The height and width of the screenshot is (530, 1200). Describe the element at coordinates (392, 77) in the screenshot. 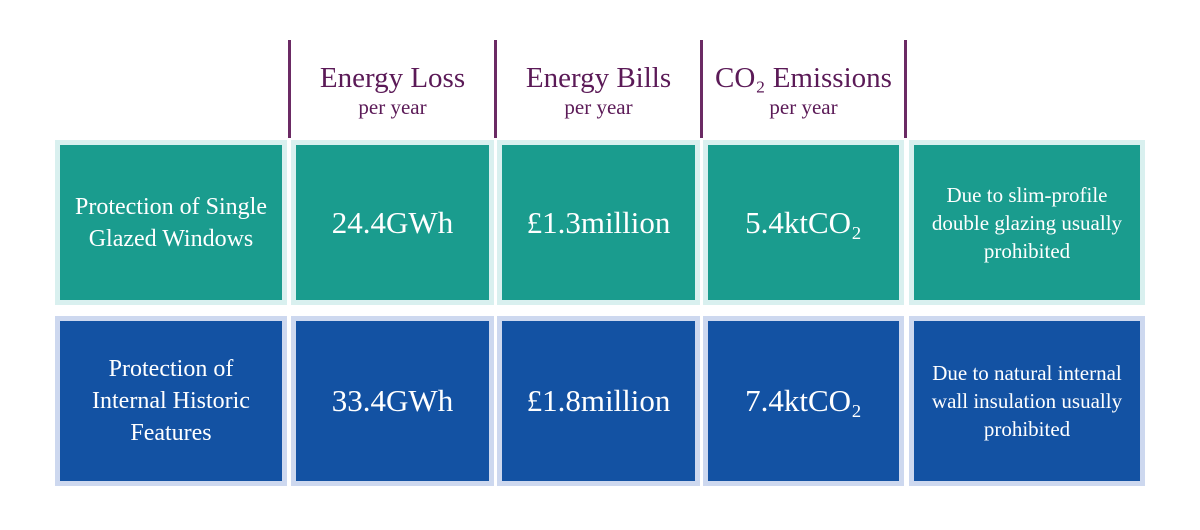

I see `column-title: Energy Loss` at that location.